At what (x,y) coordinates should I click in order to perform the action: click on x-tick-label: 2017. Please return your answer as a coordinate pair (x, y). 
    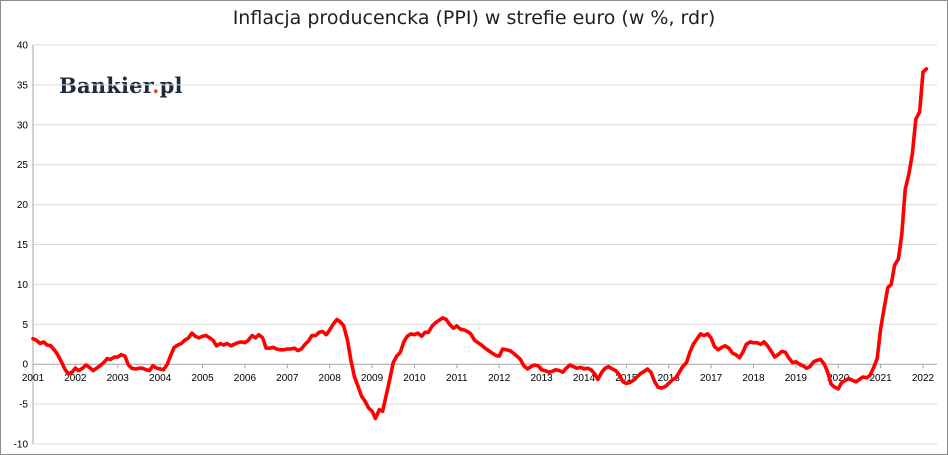
    Looking at the image, I should click on (711, 378).